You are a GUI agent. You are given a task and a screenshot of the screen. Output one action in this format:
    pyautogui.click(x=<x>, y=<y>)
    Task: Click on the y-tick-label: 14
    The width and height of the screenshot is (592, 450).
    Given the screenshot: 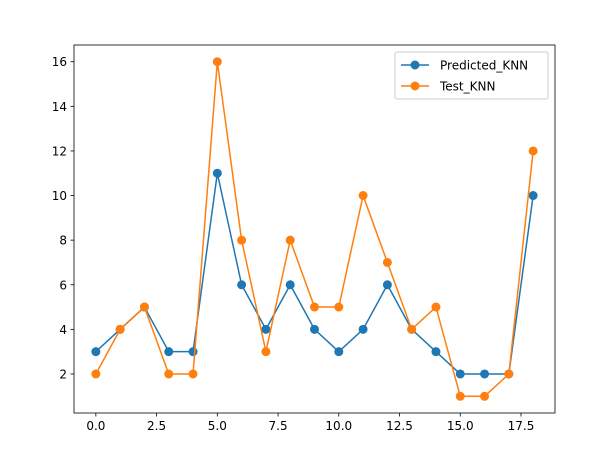 What is the action you would take?
    pyautogui.click(x=59, y=107)
    